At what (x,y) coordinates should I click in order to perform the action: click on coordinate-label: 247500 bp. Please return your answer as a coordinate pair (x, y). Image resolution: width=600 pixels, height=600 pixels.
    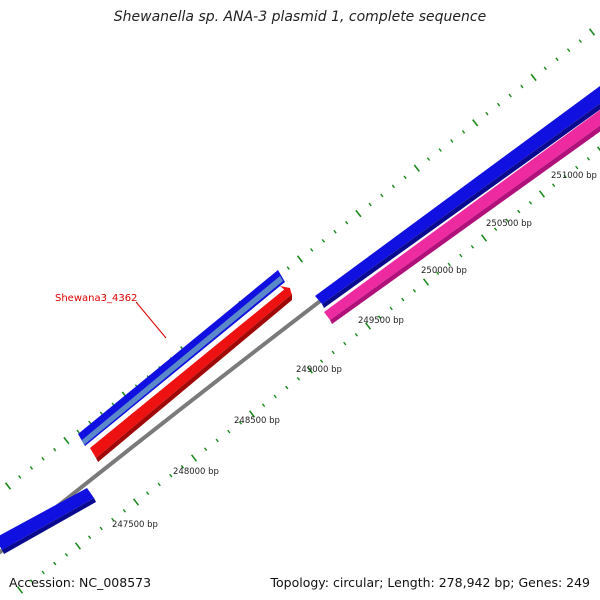
    Looking at the image, I should click on (135, 525).